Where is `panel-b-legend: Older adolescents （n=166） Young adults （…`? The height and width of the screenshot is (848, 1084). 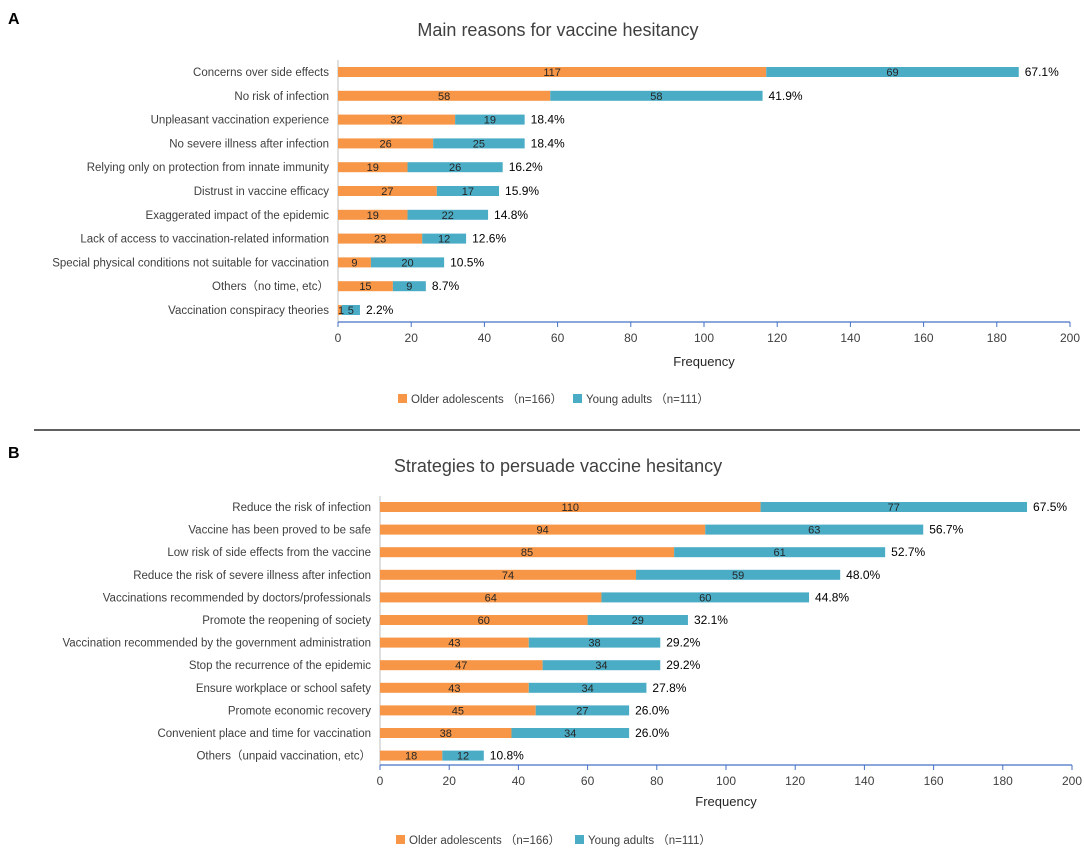 panel-b-legend: Older adolescents （n=166） Young adults （… is located at coordinates (553, 840).